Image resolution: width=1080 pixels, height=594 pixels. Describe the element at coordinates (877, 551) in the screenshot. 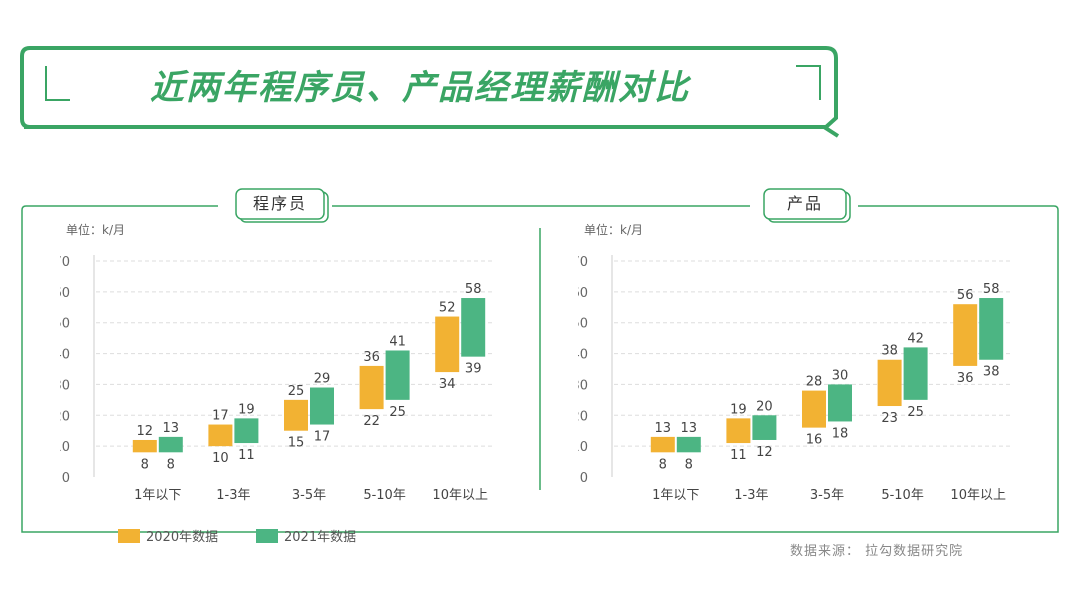

I see `data-source: 数据来源： 拉勾数据研究院` at that location.